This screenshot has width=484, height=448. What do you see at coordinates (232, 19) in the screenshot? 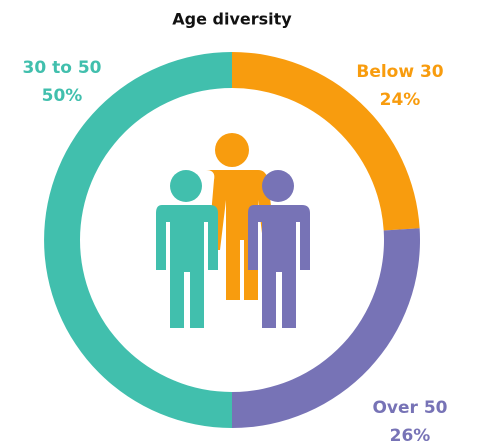
I see `chart-title: Age diversity` at bounding box center [232, 19].